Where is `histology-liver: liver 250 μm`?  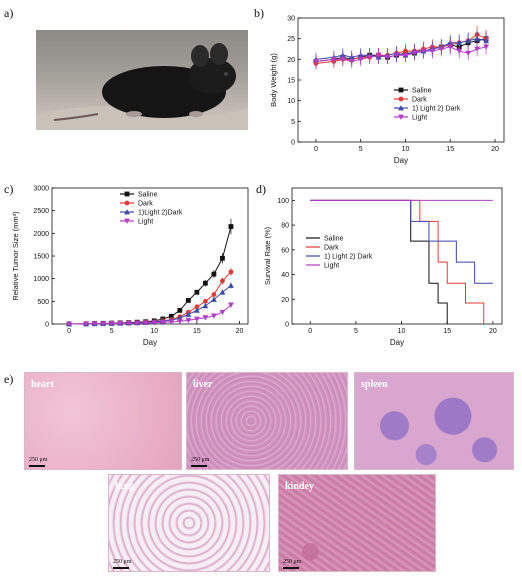 histology-liver: liver 250 μm is located at coordinates (267, 421).